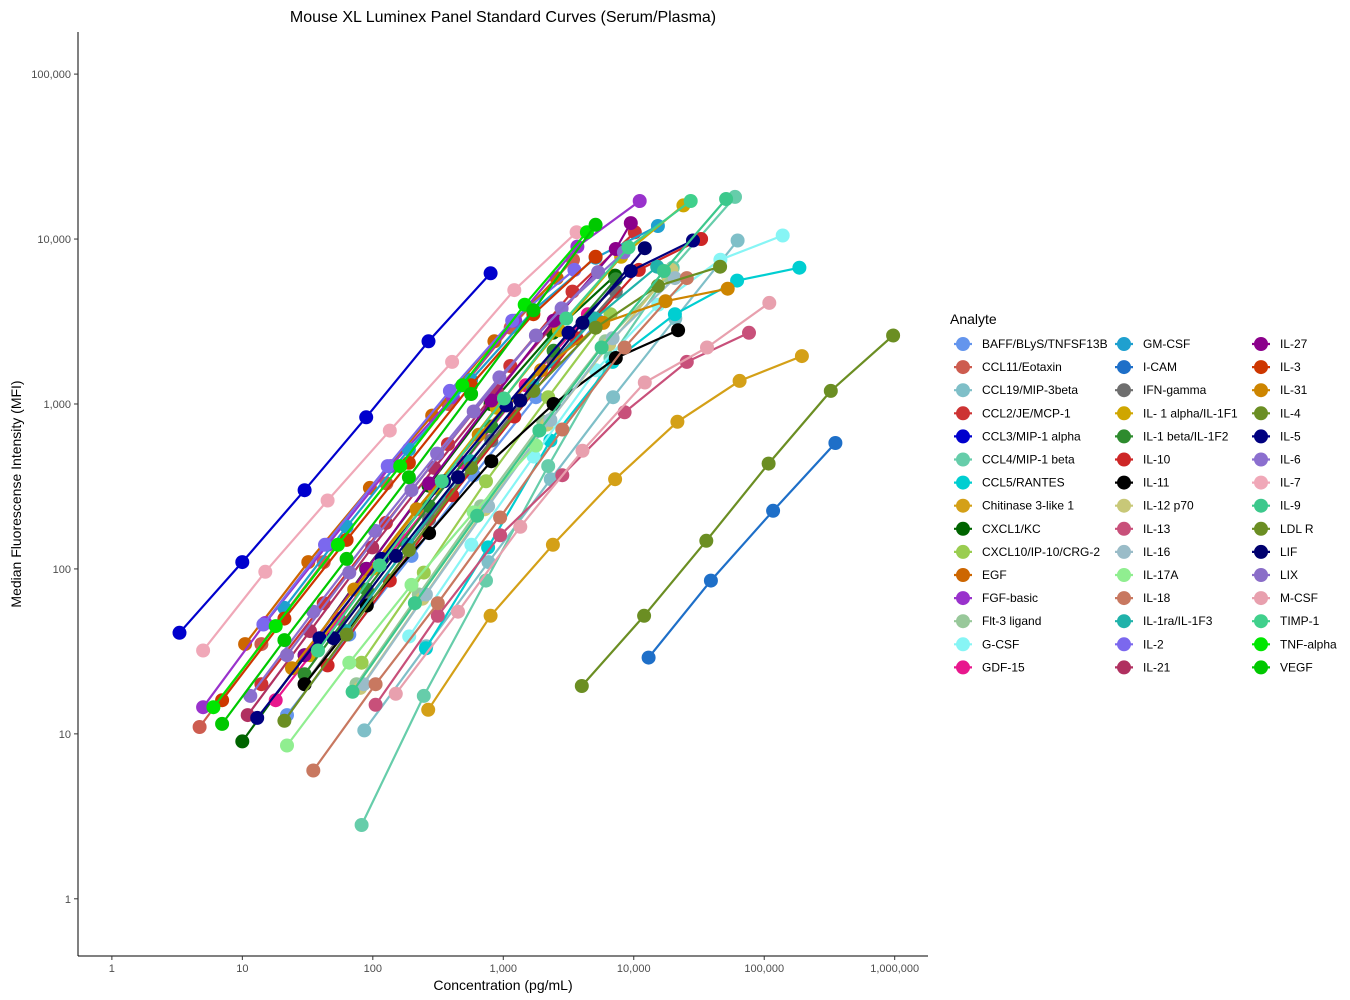 This screenshot has width=1350, height=1000. Describe the element at coordinates (1041, 552) in the screenshot. I see `legend-label: CXCL10/IP-10/CRG-2` at that location.